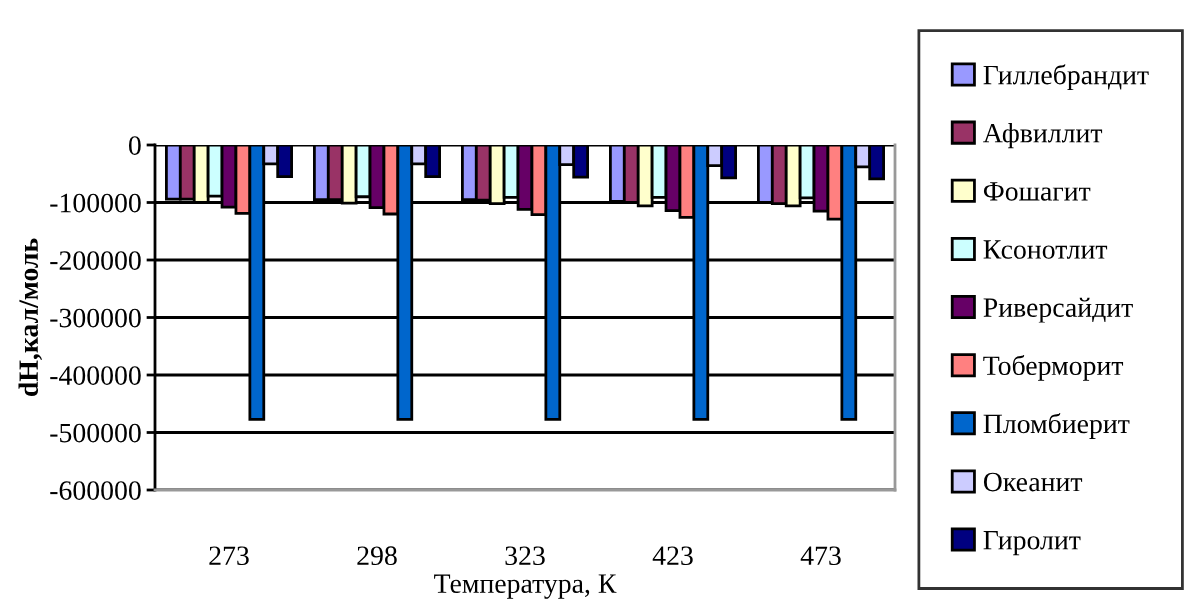 The width and height of the screenshot is (1189, 601). I want to click on x-tick-label: 298, so click(377, 556).